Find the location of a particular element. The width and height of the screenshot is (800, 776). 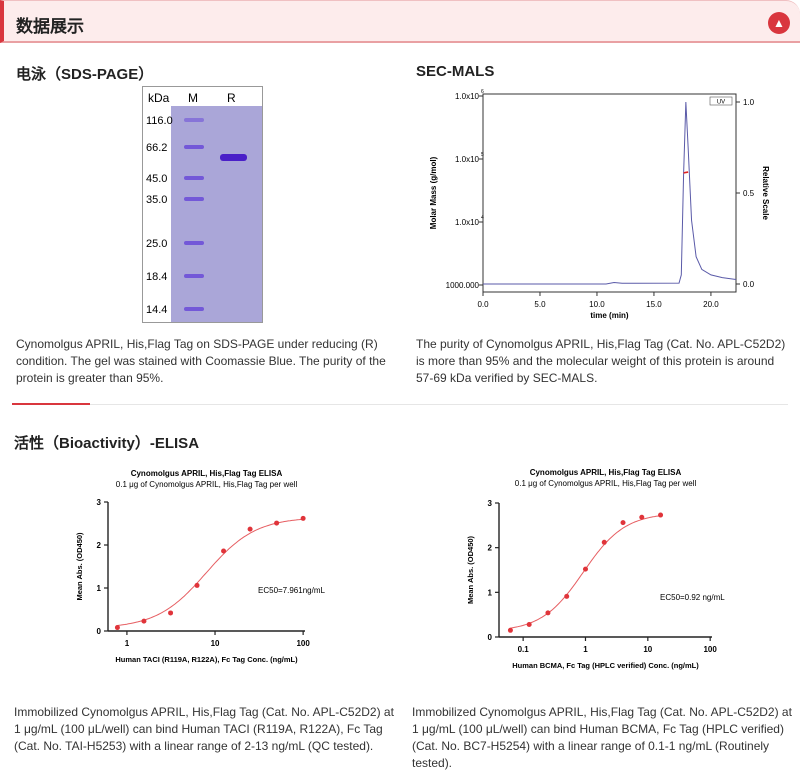

y-tick-label: 1000.000 is located at coordinates (463, 285).